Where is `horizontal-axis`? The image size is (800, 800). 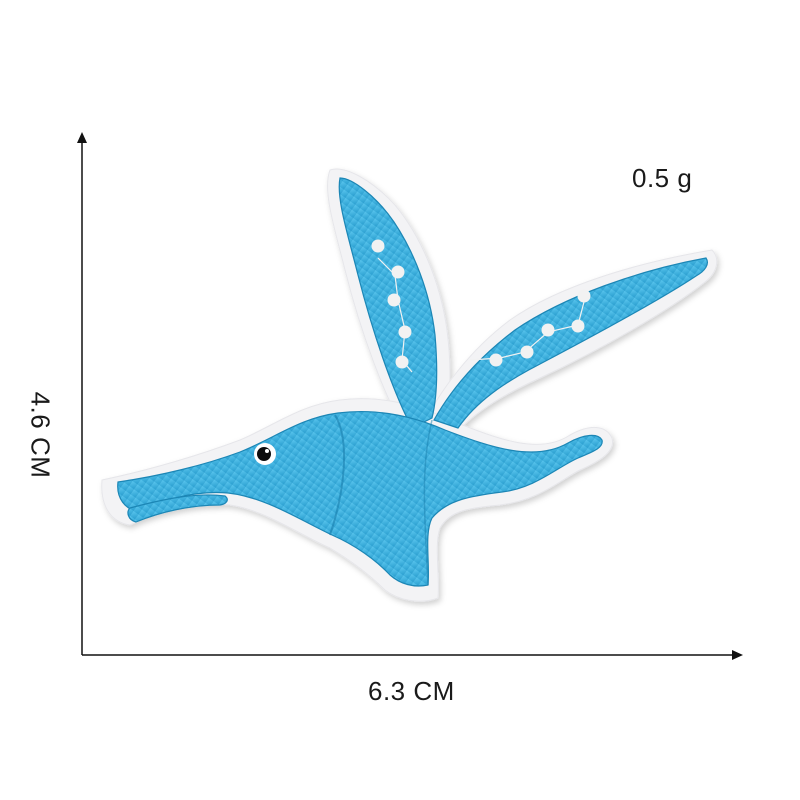 horizontal-axis is located at coordinates (412, 655).